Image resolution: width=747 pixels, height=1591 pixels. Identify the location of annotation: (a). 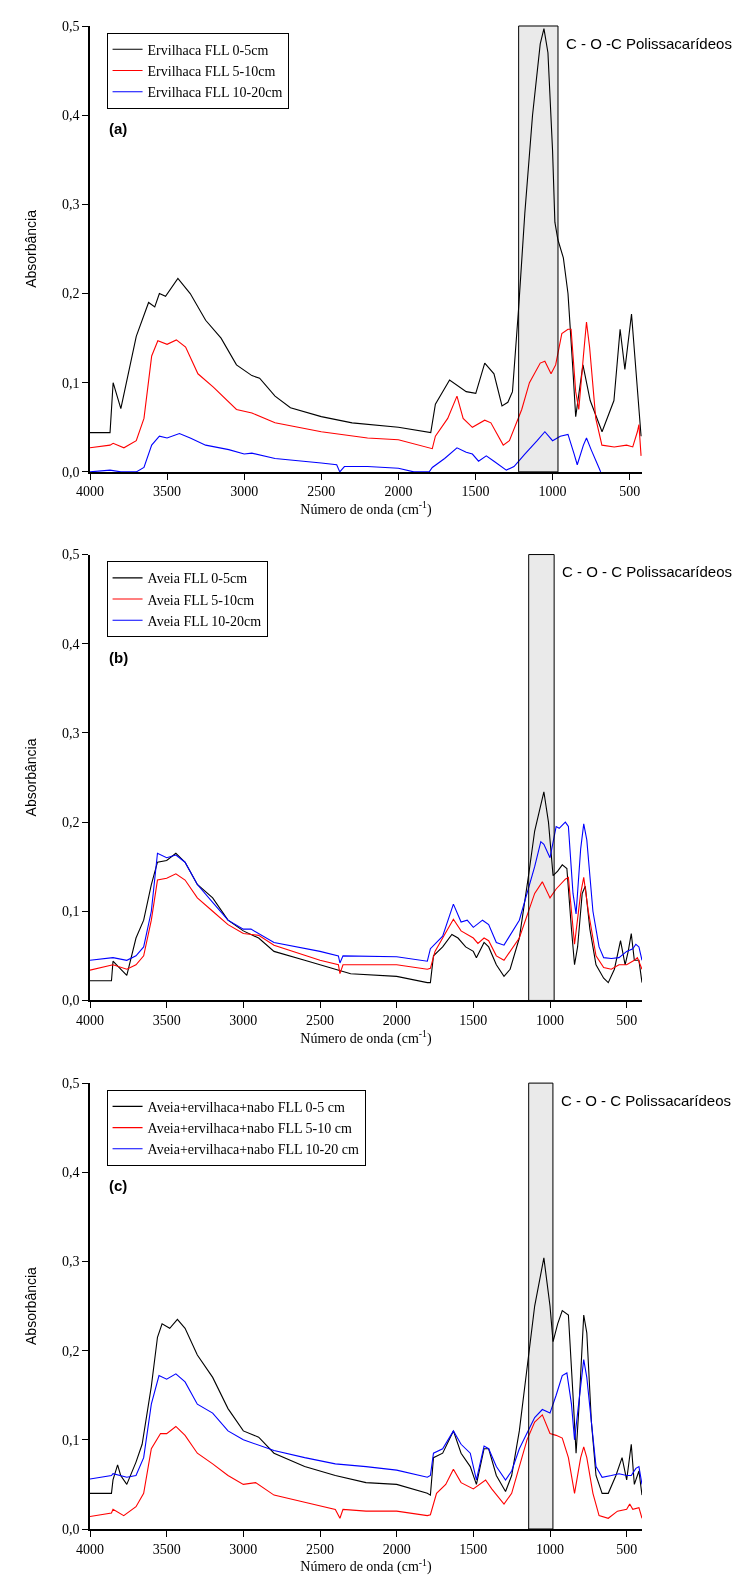
(118, 128).